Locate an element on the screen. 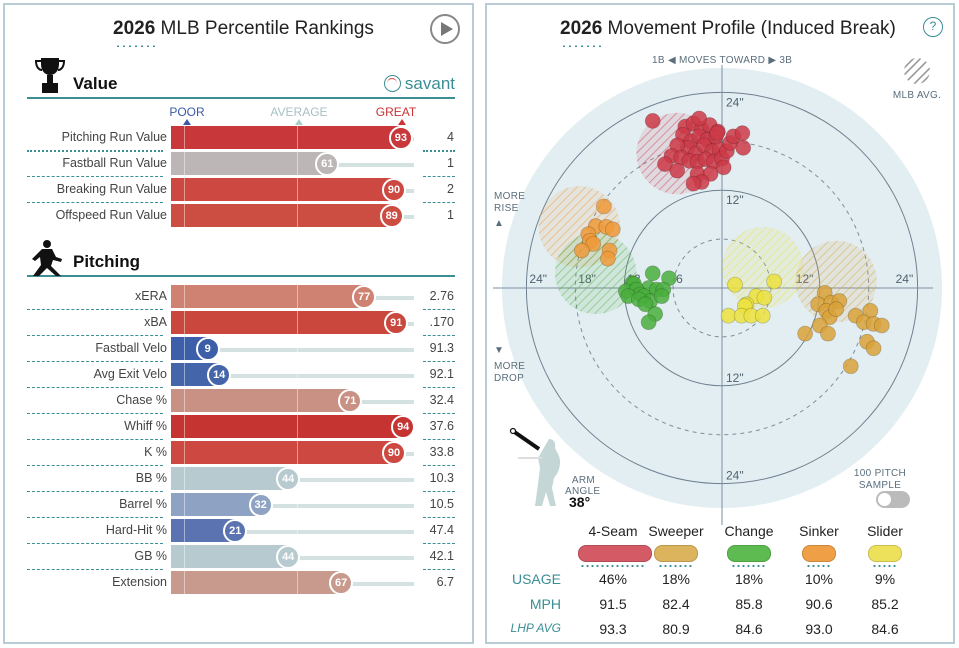 The height and width of the screenshot is (648, 959). metric-value: 91.3 is located at coordinates (441, 348).